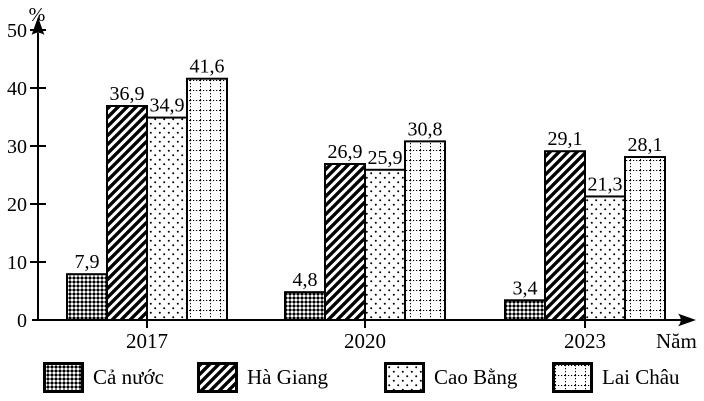  I want to click on y-tick-label: 10, so click(17, 263).